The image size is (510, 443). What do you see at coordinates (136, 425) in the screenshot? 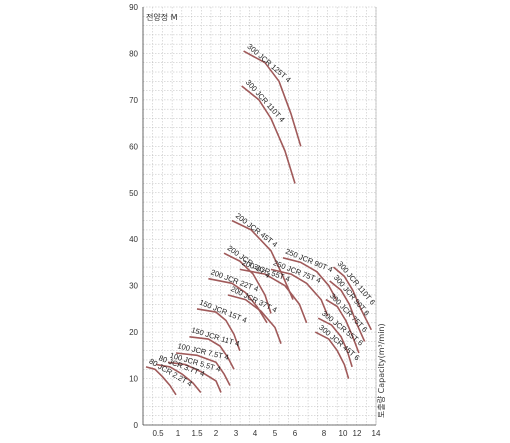
I see `y-tick-label: 0` at bounding box center [136, 425].